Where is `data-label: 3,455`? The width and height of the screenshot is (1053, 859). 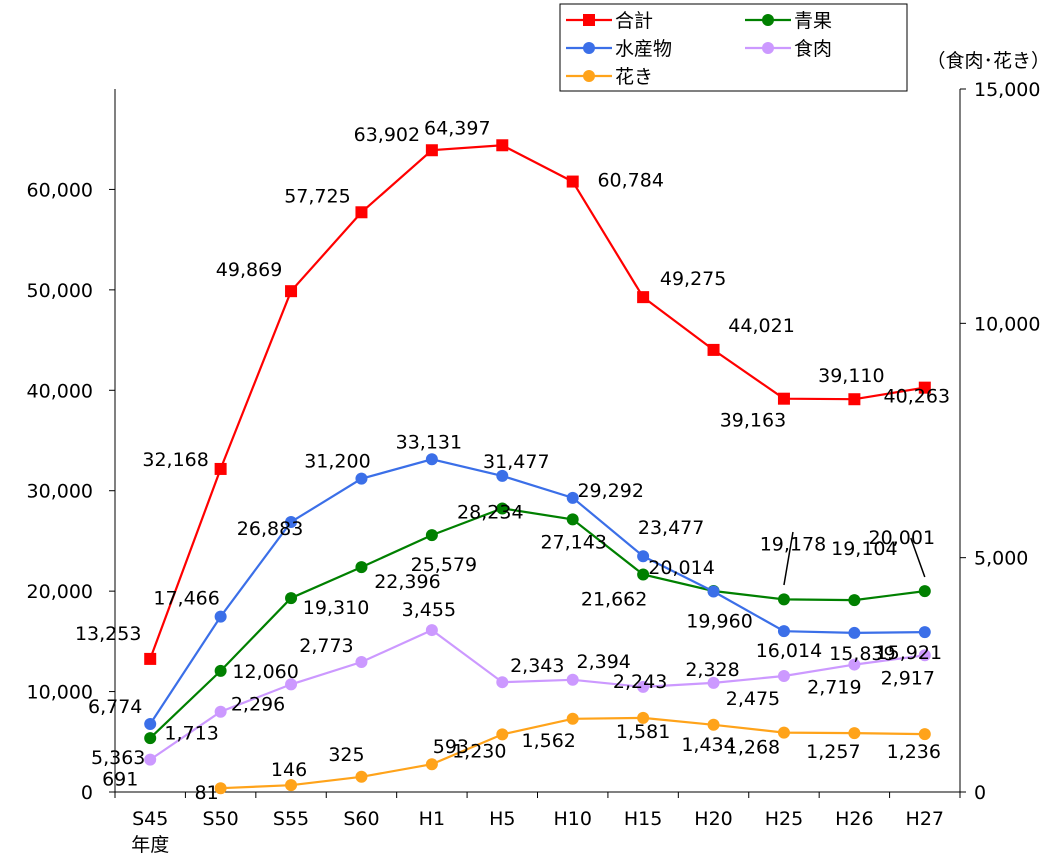 data-label: 3,455 is located at coordinates (429, 610).